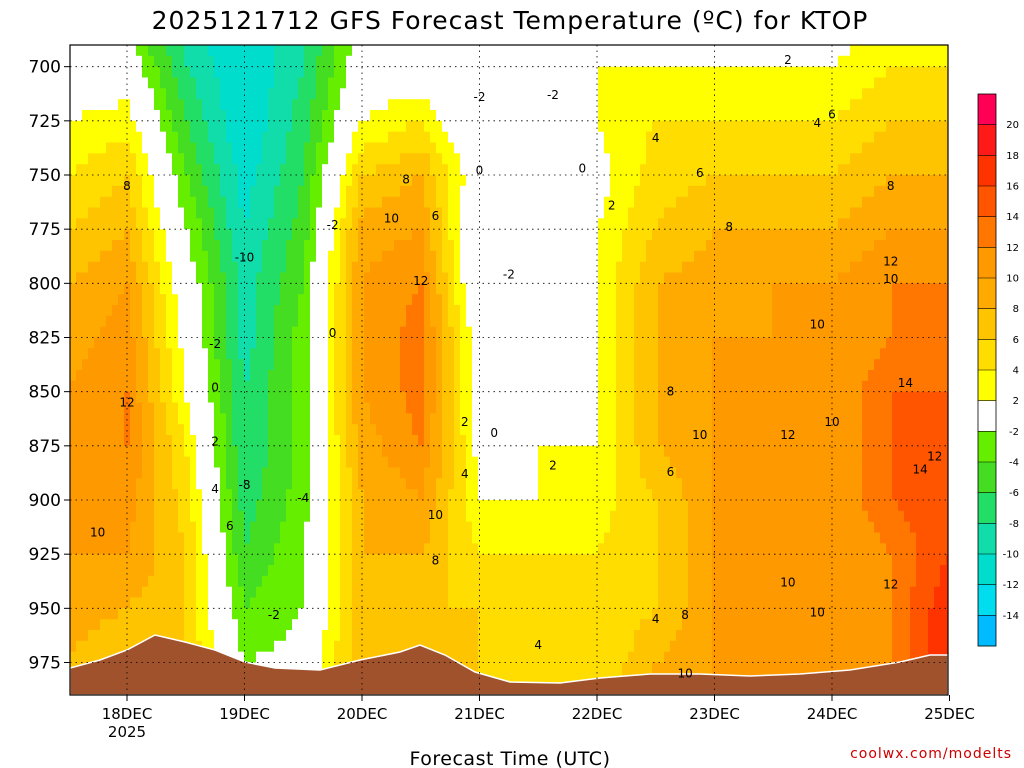 The image size is (1024, 768). Describe the element at coordinates (1012, 217) in the screenshot. I see `colorbar-tick-label: 14` at that location.